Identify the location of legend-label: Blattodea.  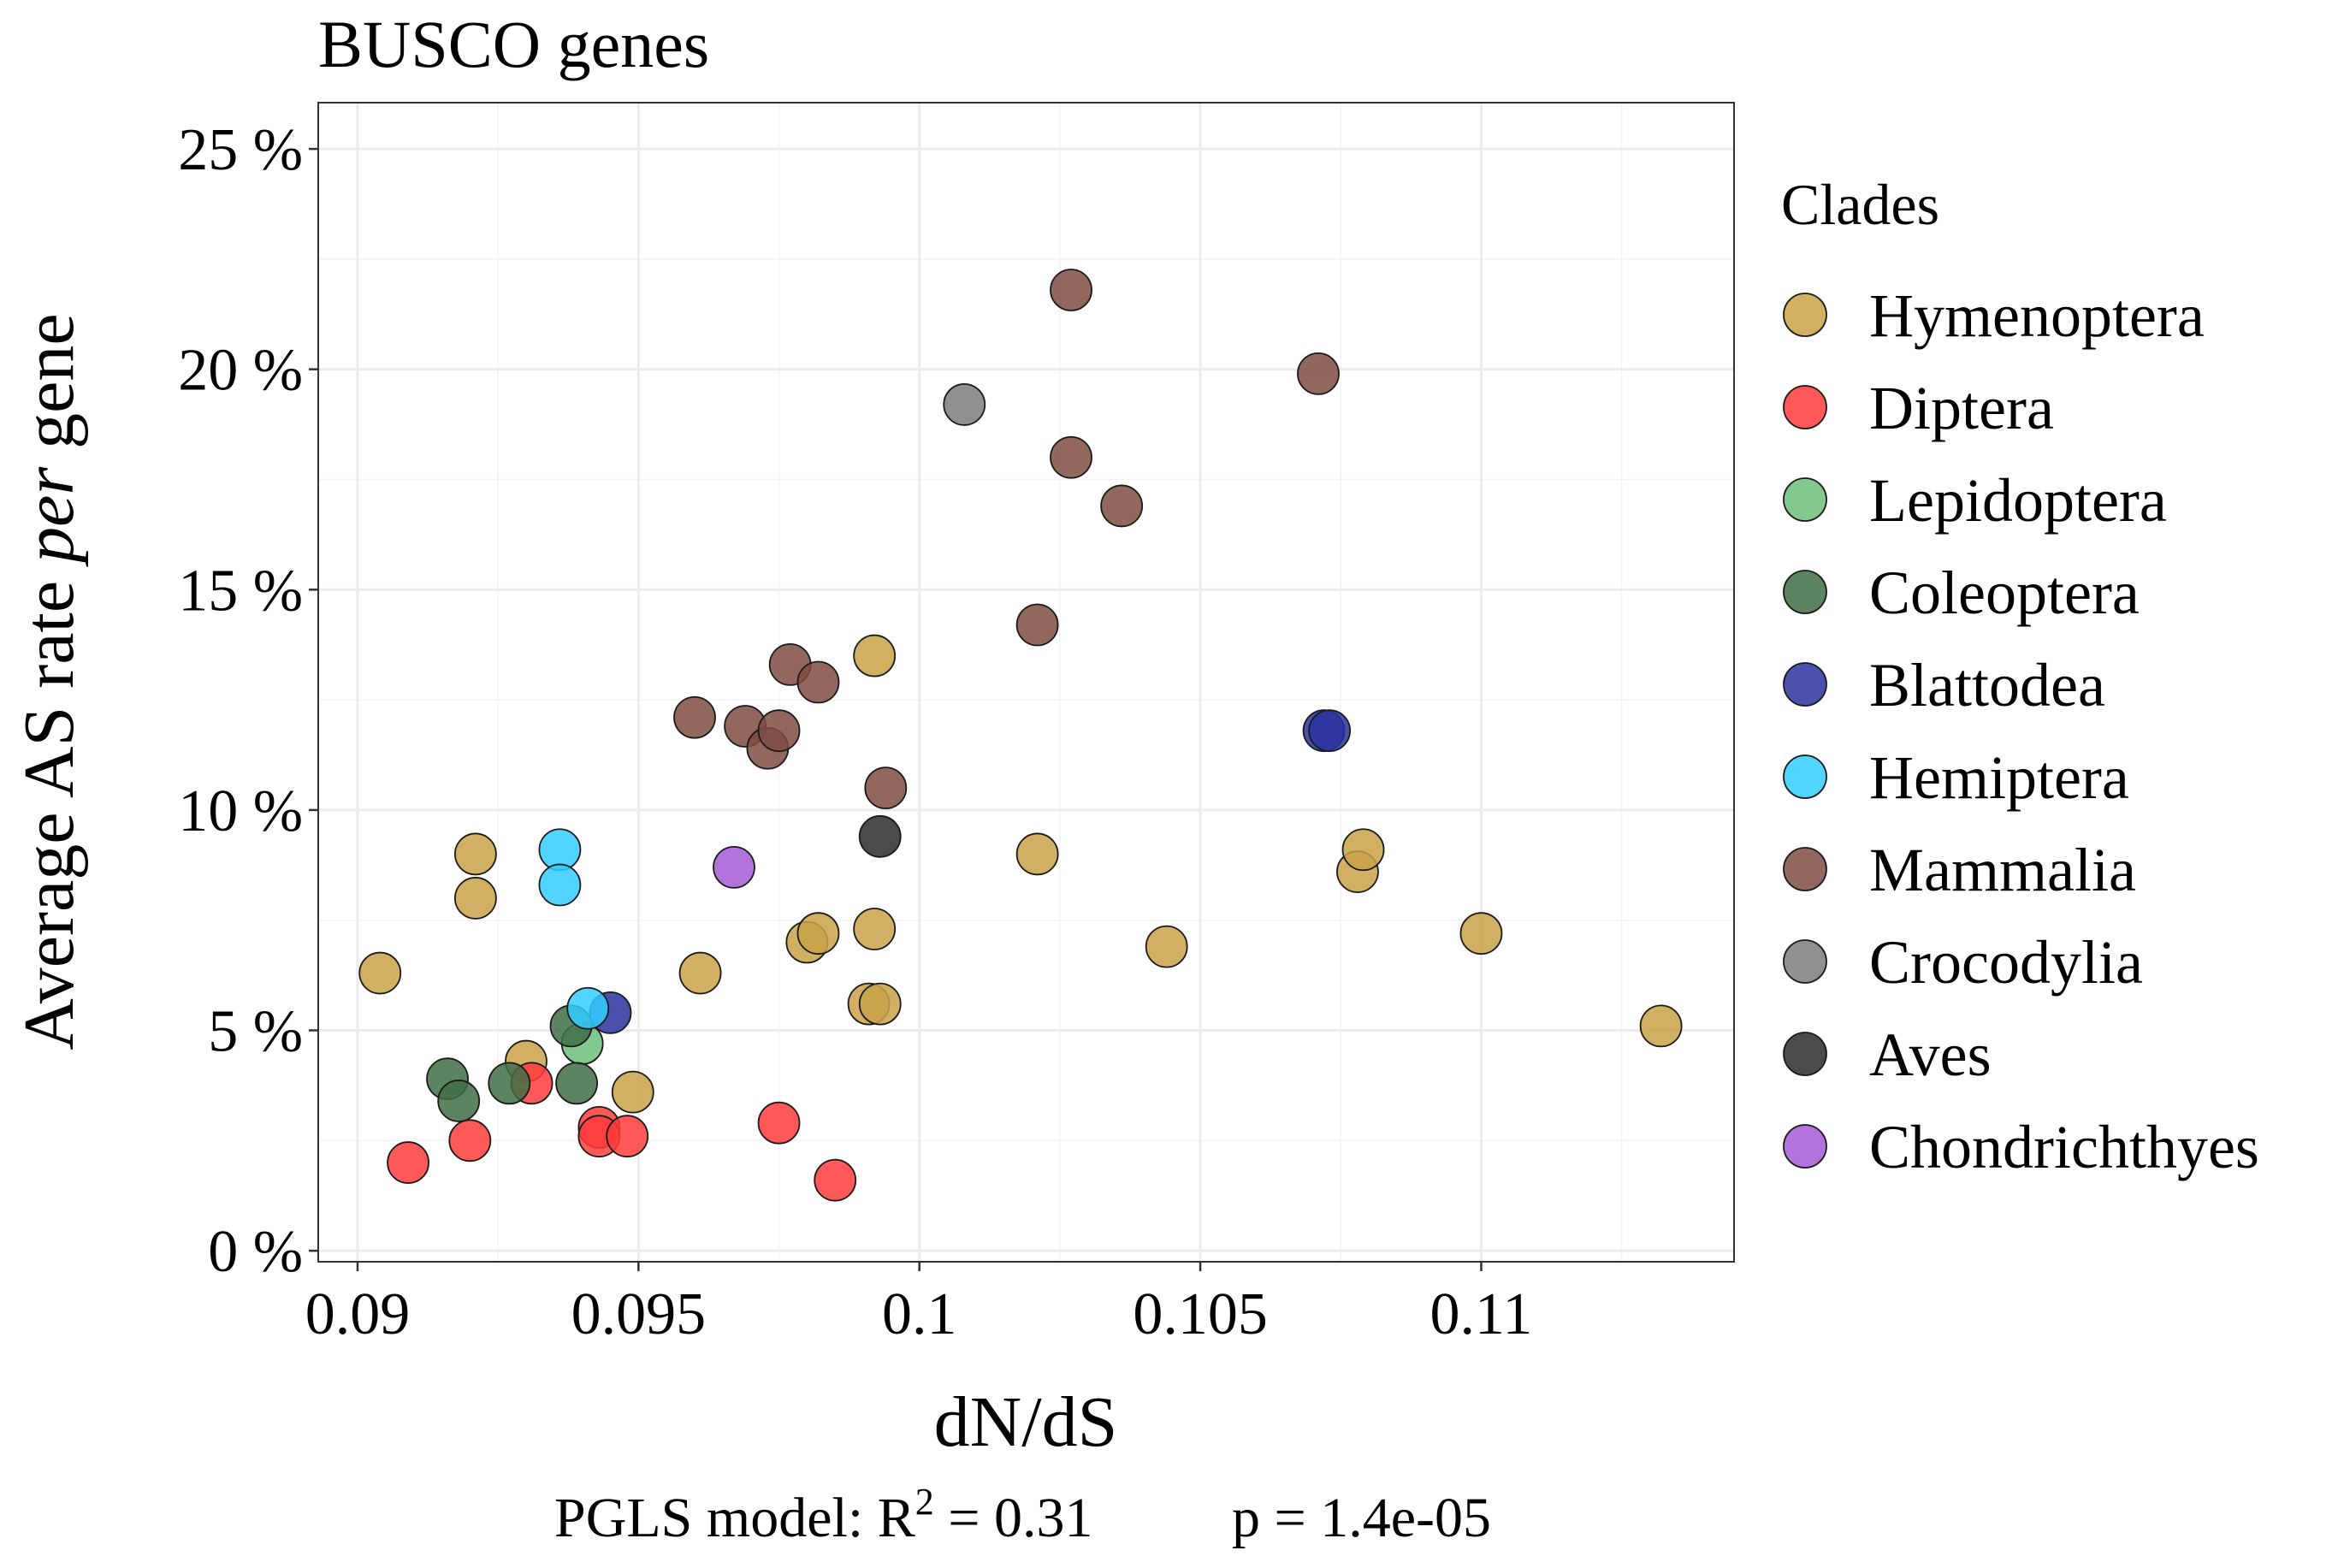
(1987, 685).